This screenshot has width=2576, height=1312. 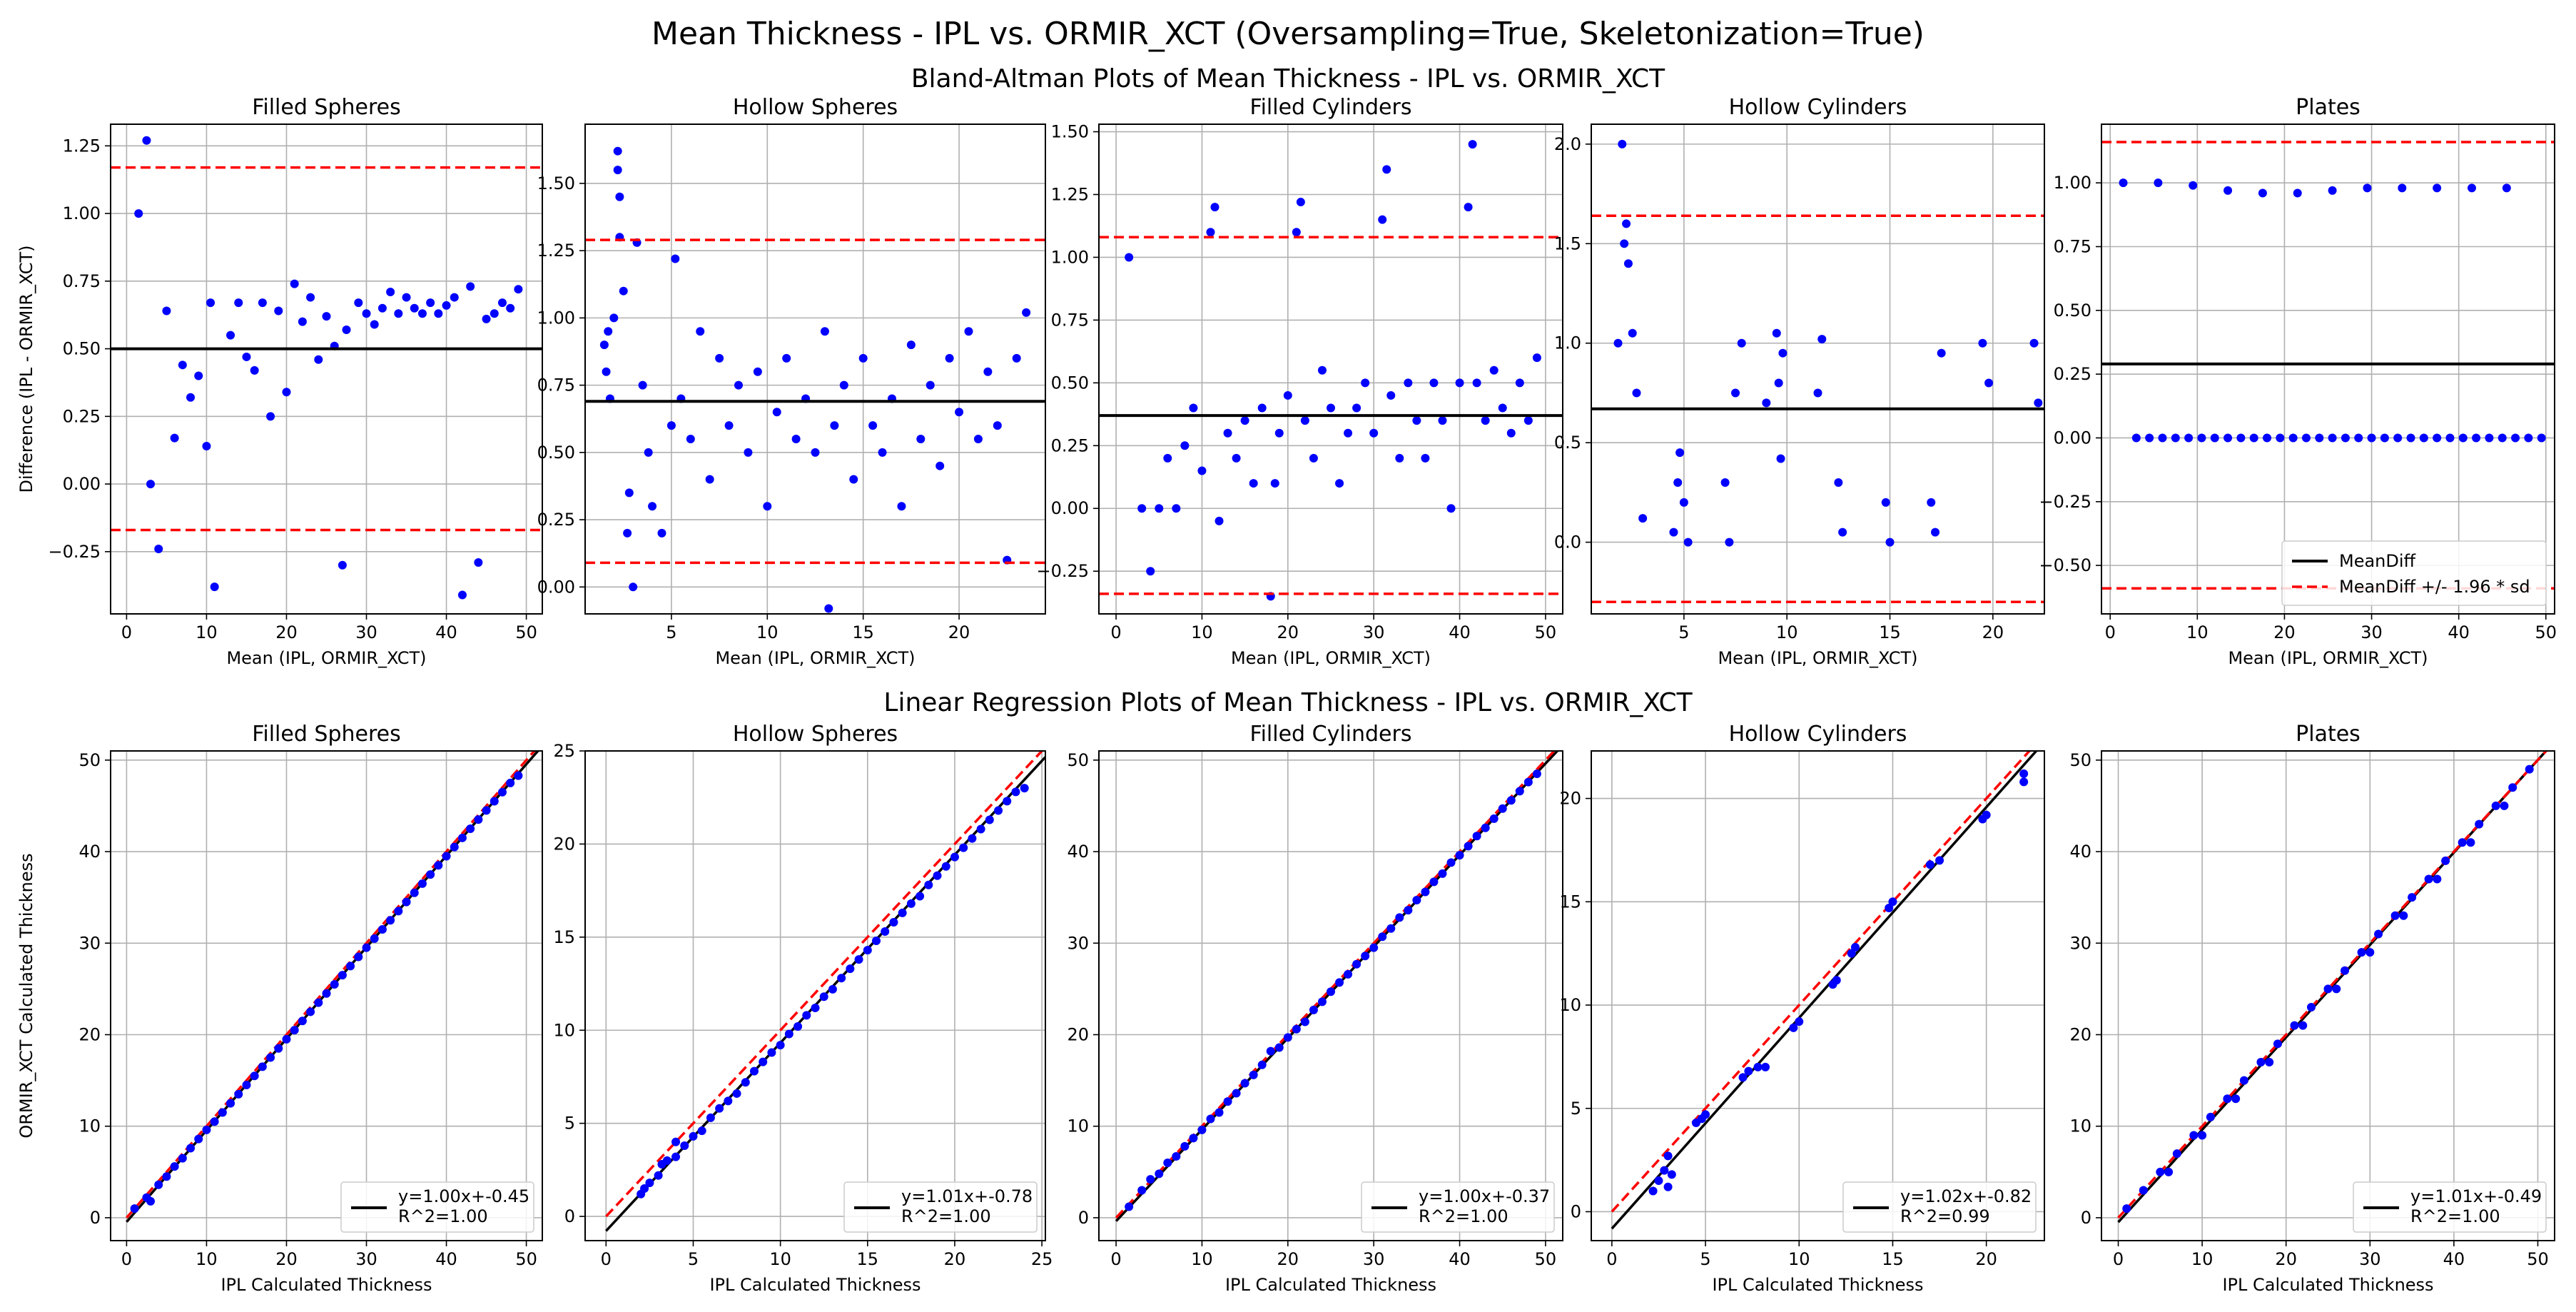 I want to click on subplot-title: Filled Spheres, so click(x=326, y=734).